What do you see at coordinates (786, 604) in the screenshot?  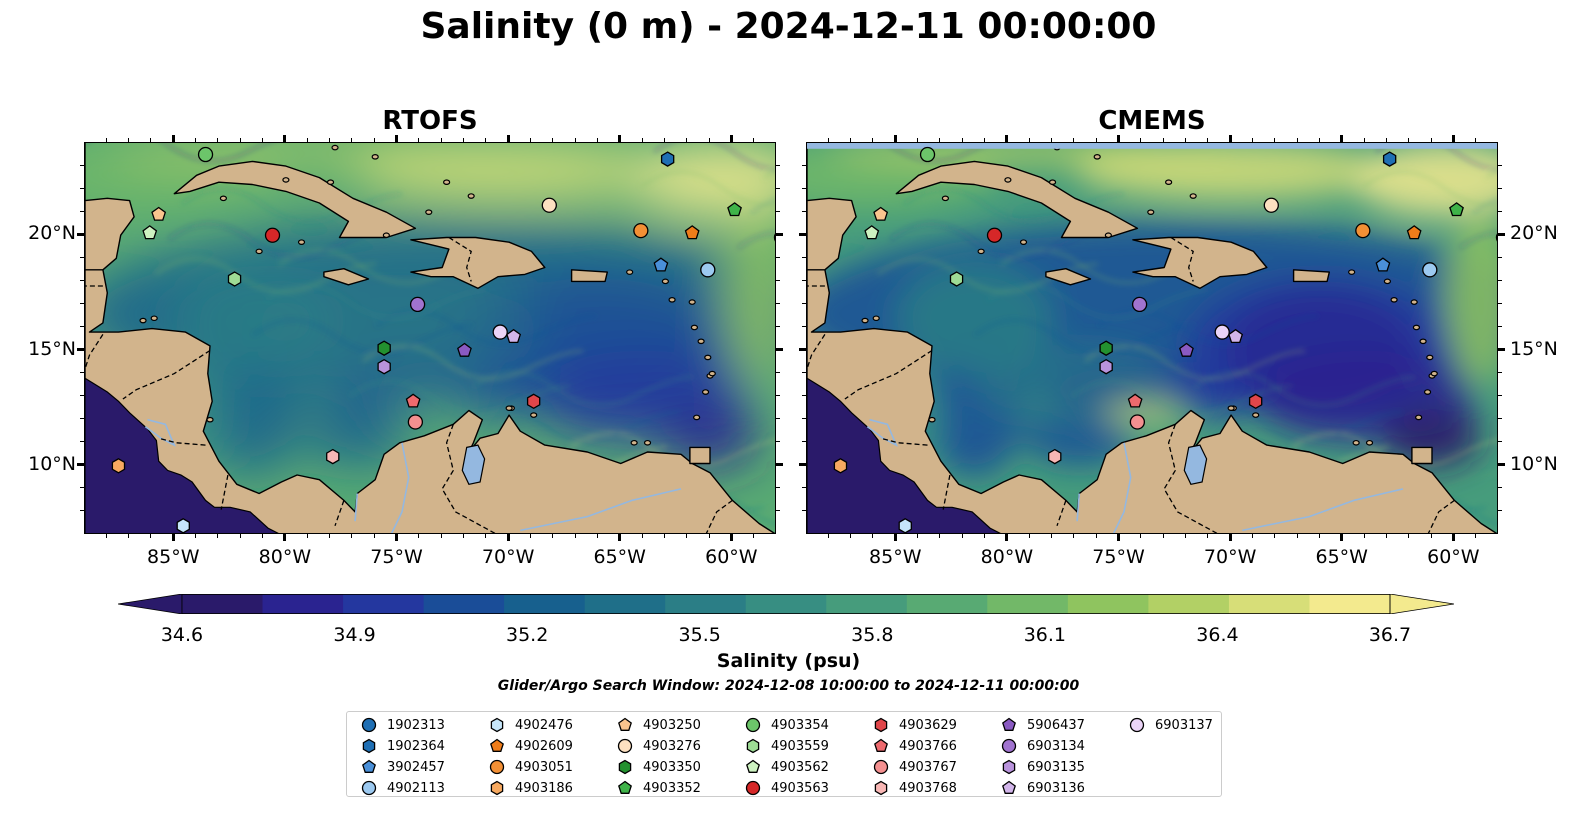 I see `colorbar-gradient` at bounding box center [786, 604].